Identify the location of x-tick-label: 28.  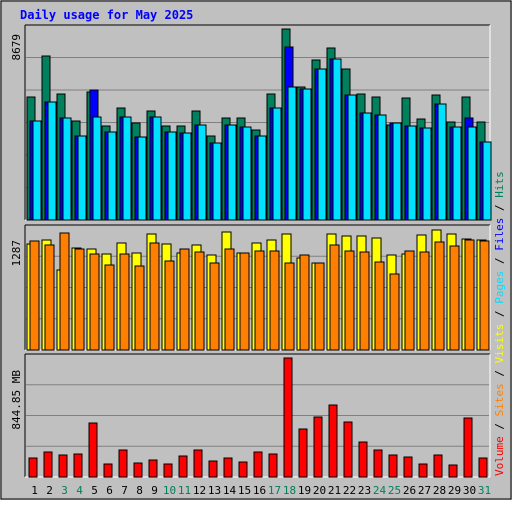
(439, 490).